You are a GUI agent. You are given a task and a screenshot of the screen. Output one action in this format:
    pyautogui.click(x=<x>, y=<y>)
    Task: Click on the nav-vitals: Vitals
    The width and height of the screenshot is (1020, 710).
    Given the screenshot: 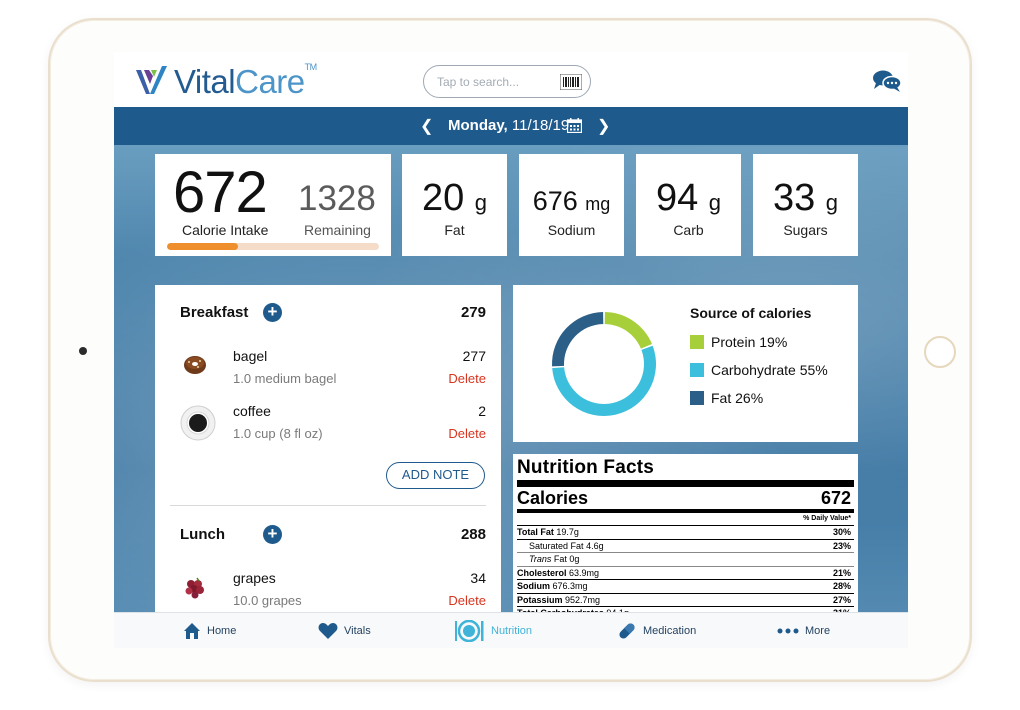 What is the action you would take?
    pyautogui.click(x=344, y=630)
    